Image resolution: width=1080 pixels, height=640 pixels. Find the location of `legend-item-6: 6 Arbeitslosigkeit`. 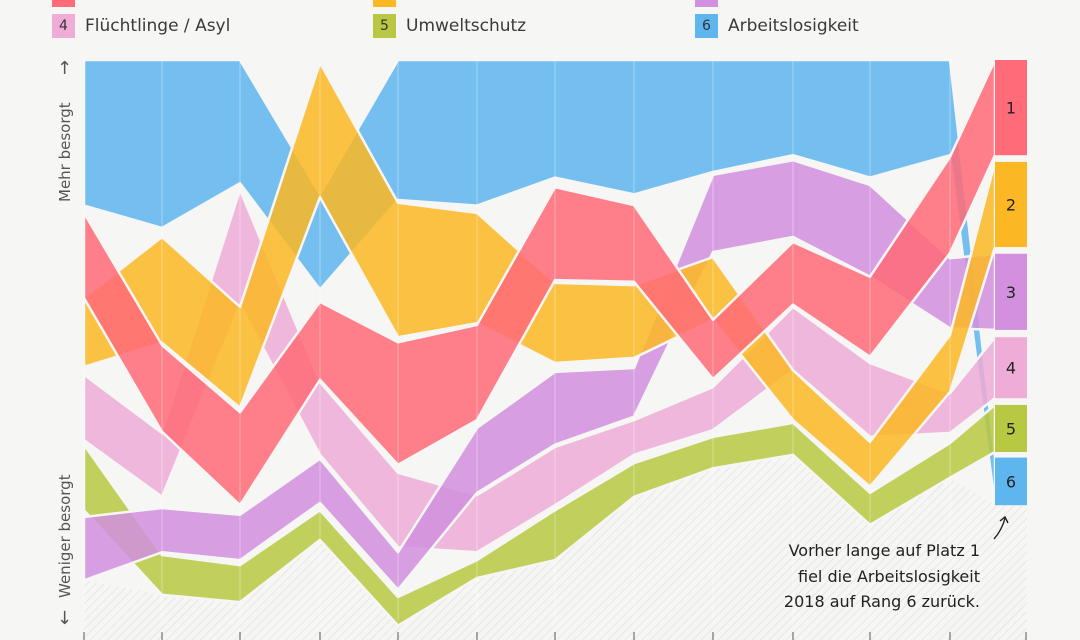

legend-item-6: 6 Arbeitslosigkeit is located at coordinates (777, 26).